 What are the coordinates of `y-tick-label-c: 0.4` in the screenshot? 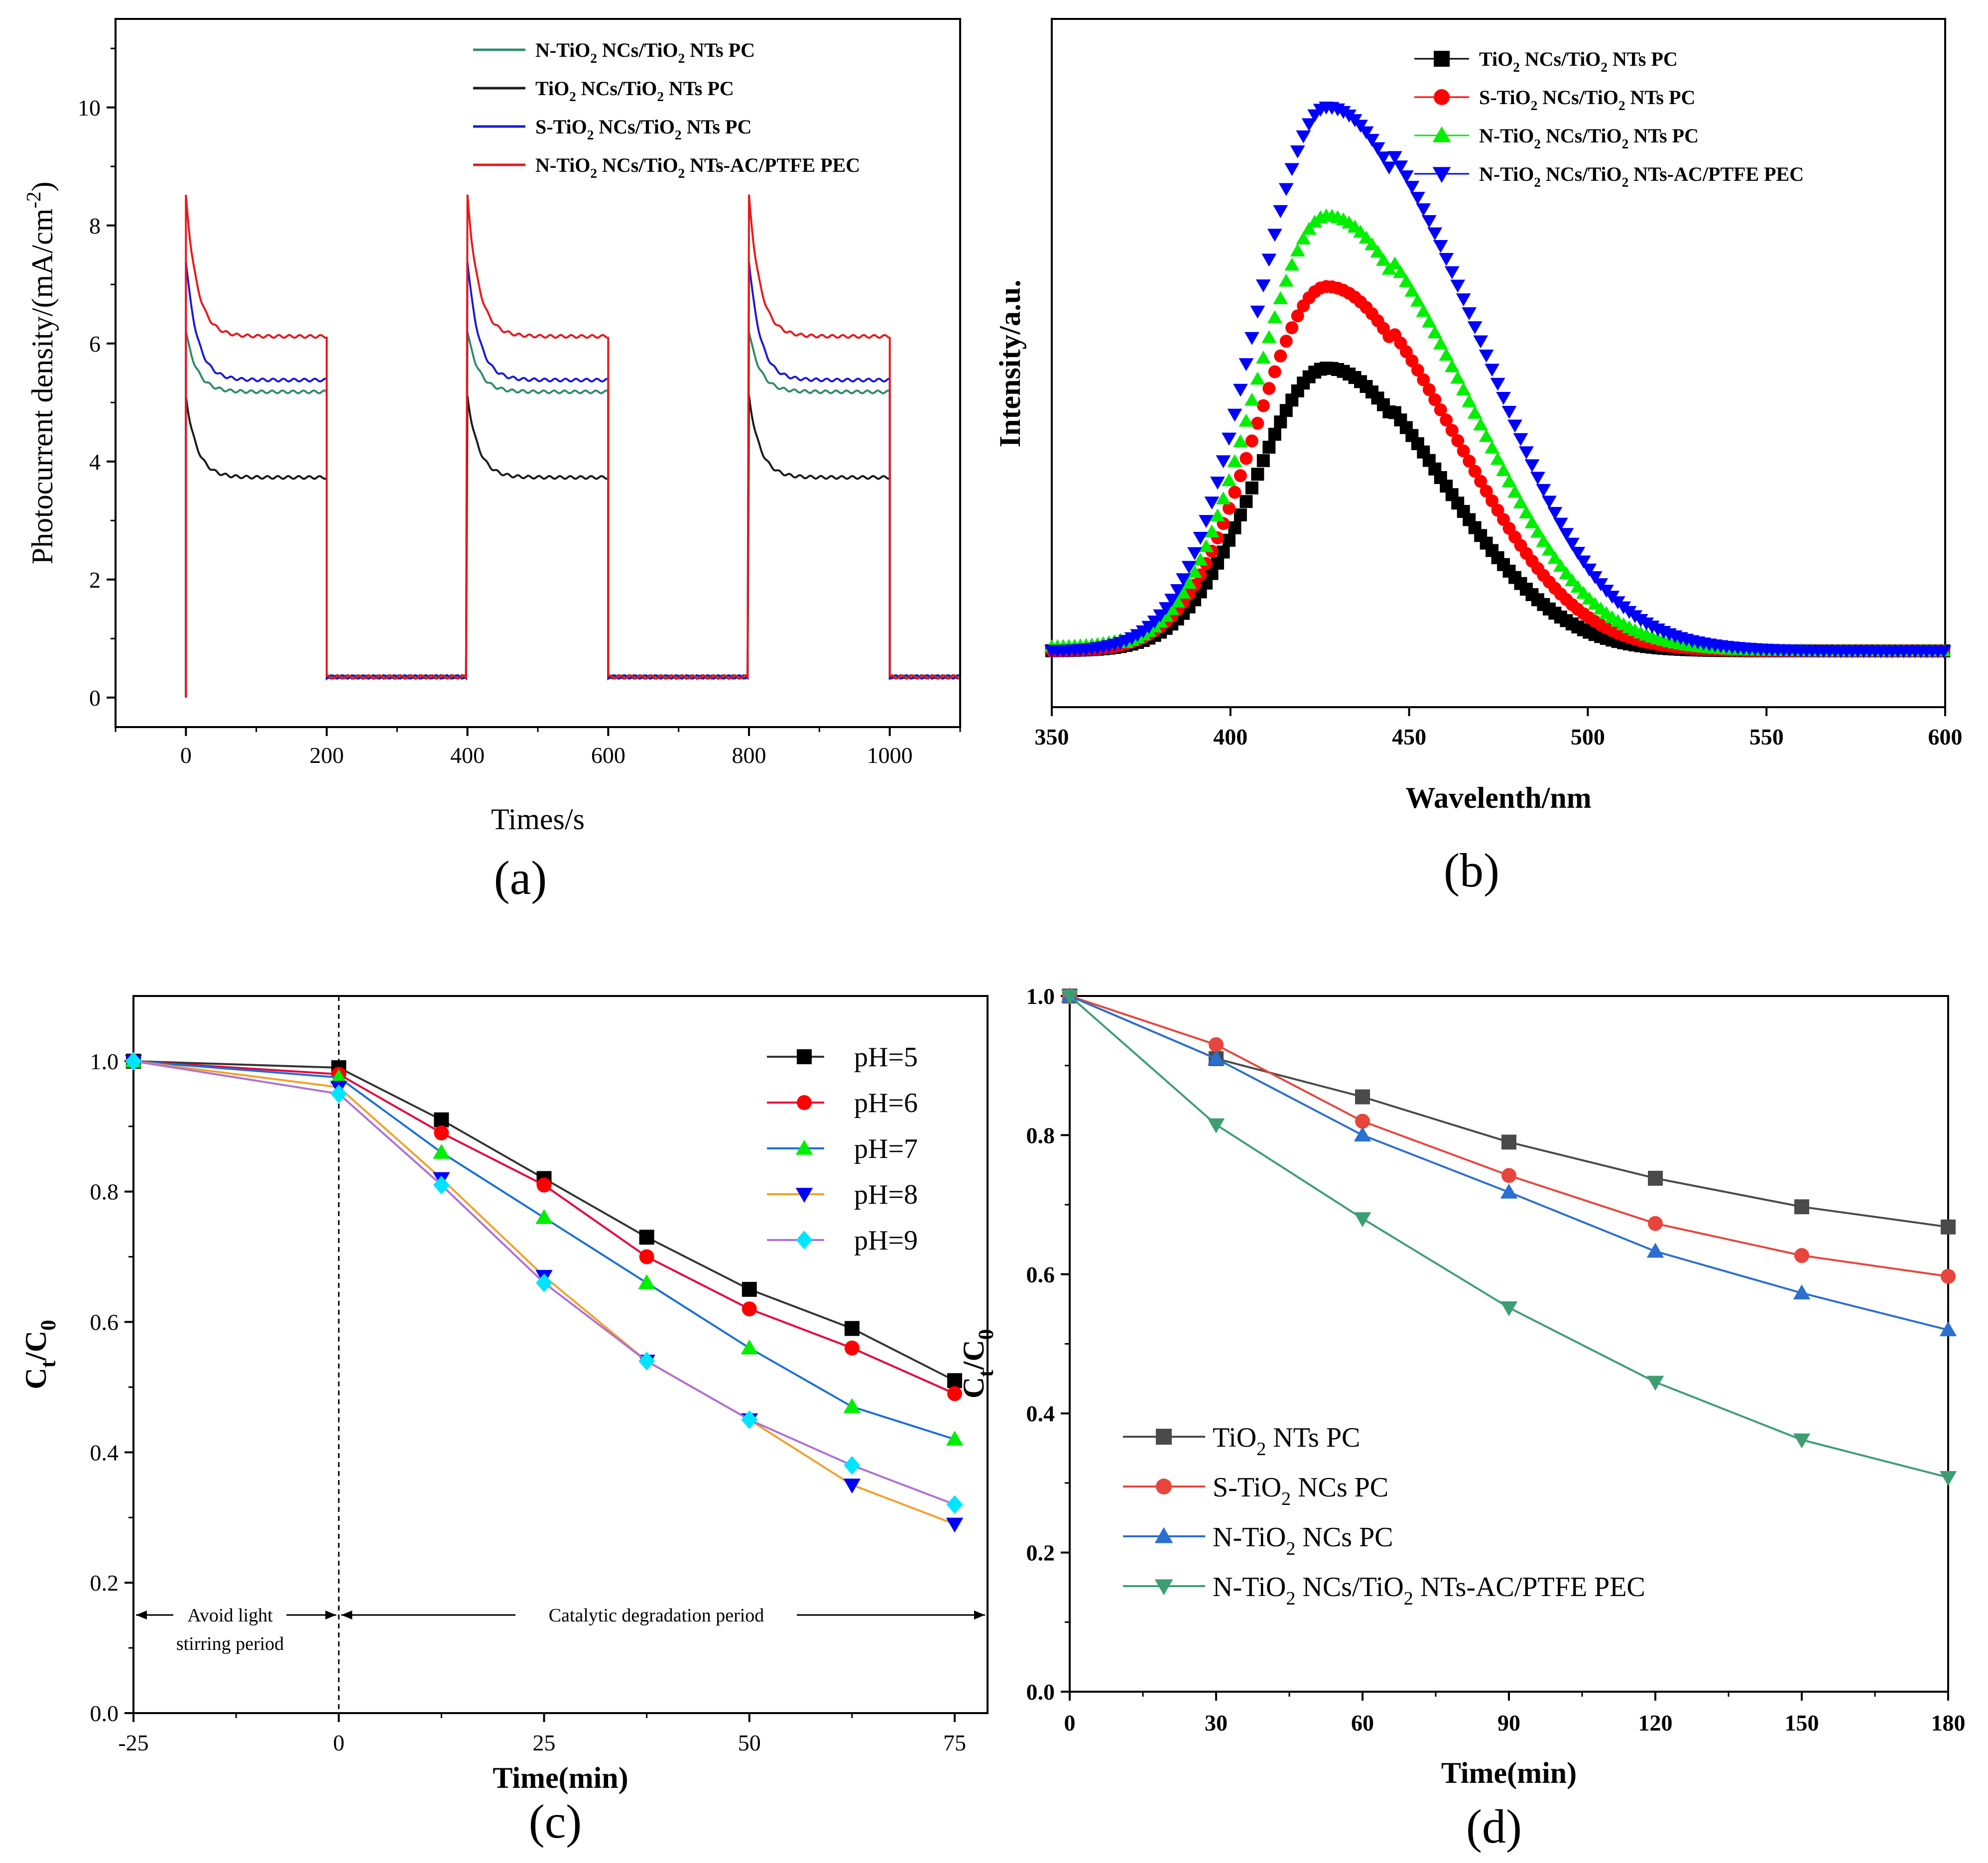 It's located at (104, 1452).